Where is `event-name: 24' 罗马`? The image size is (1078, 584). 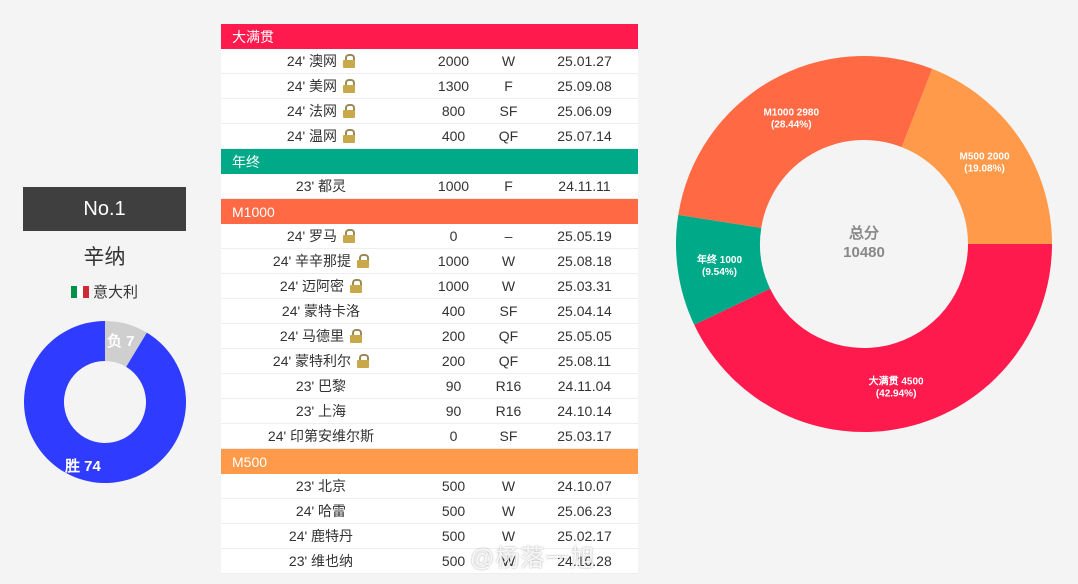
event-name: 24' 罗马 is located at coordinates (312, 236).